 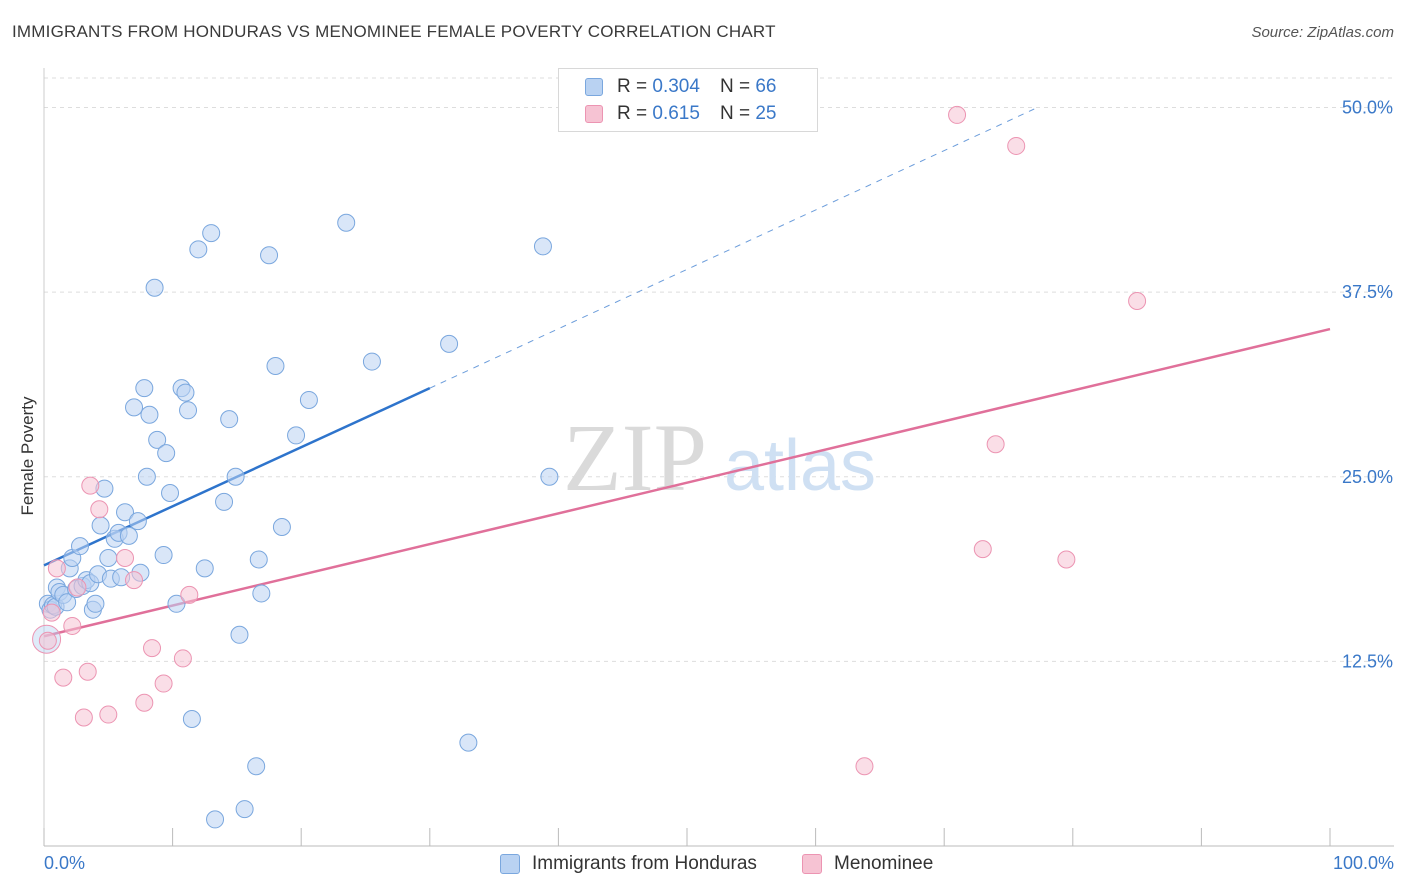 What do you see at coordinates (1367, 477) in the screenshot?
I see `y-tick-label: 25.0%` at bounding box center [1367, 477].